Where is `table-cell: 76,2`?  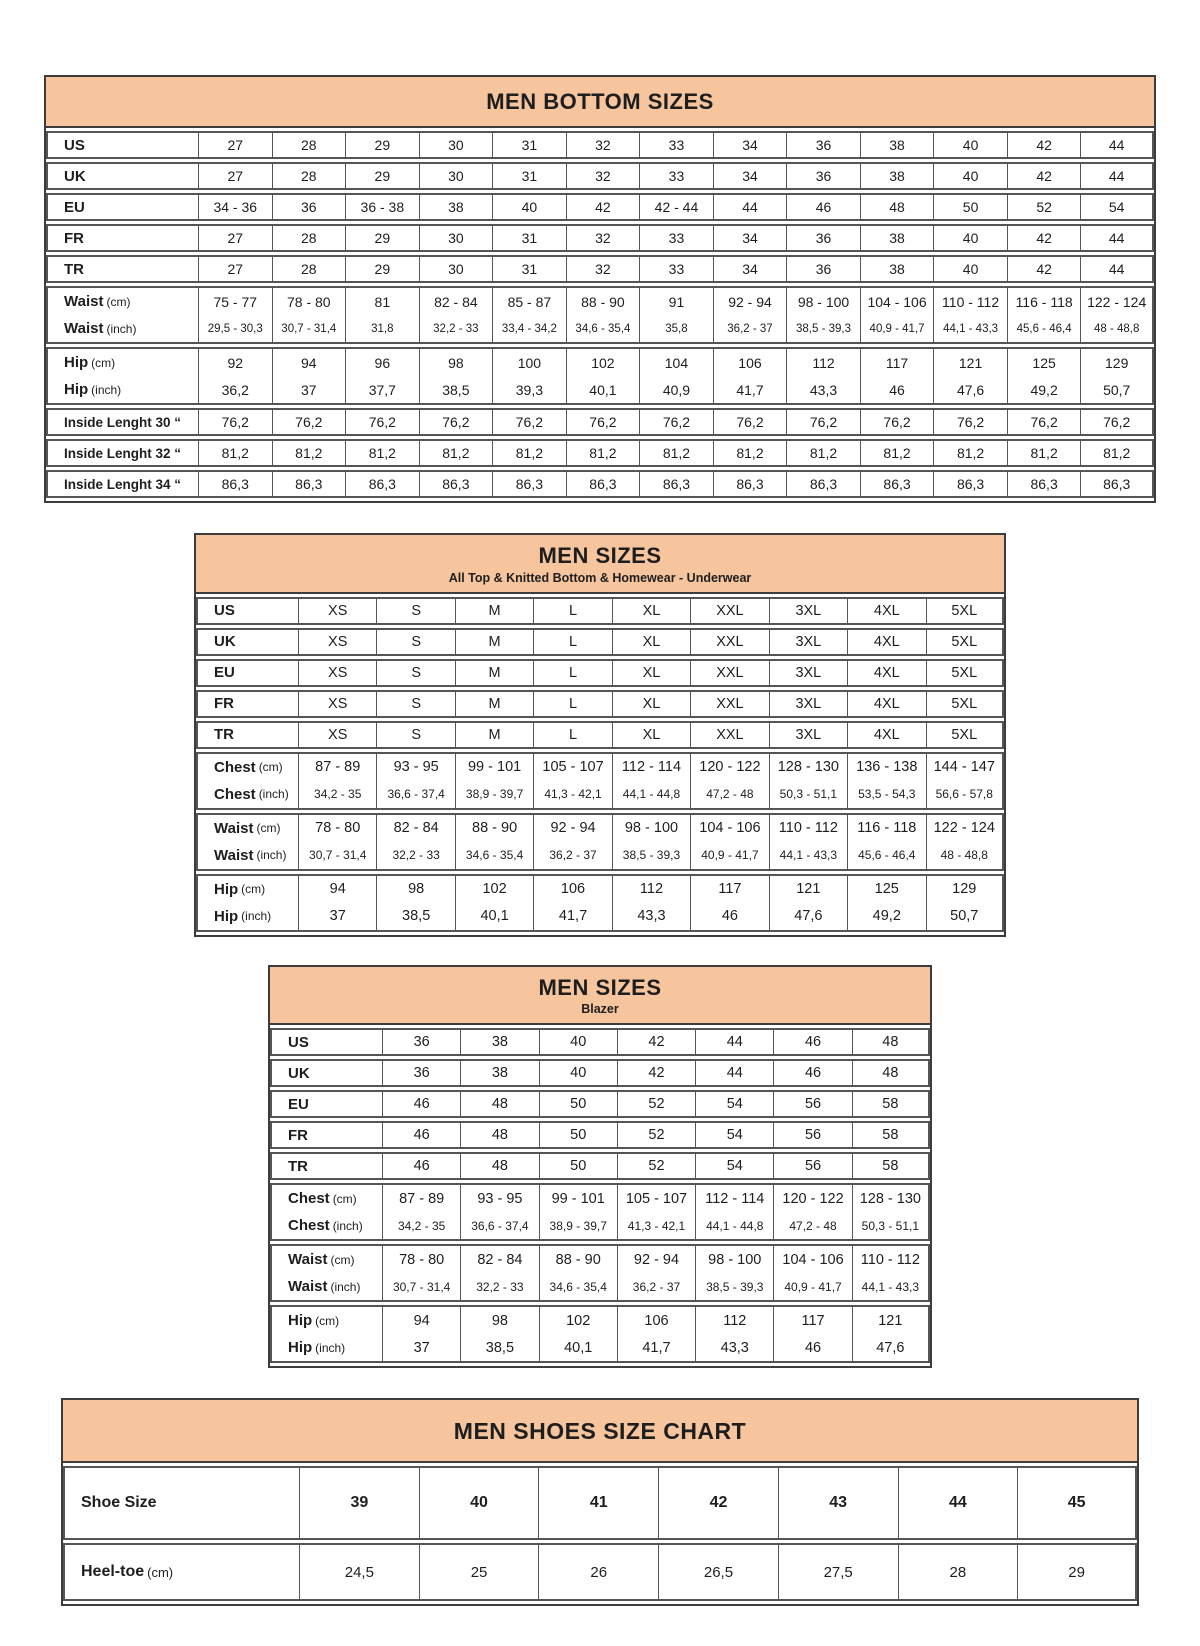
table-cell: 76,2 is located at coordinates (455, 422).